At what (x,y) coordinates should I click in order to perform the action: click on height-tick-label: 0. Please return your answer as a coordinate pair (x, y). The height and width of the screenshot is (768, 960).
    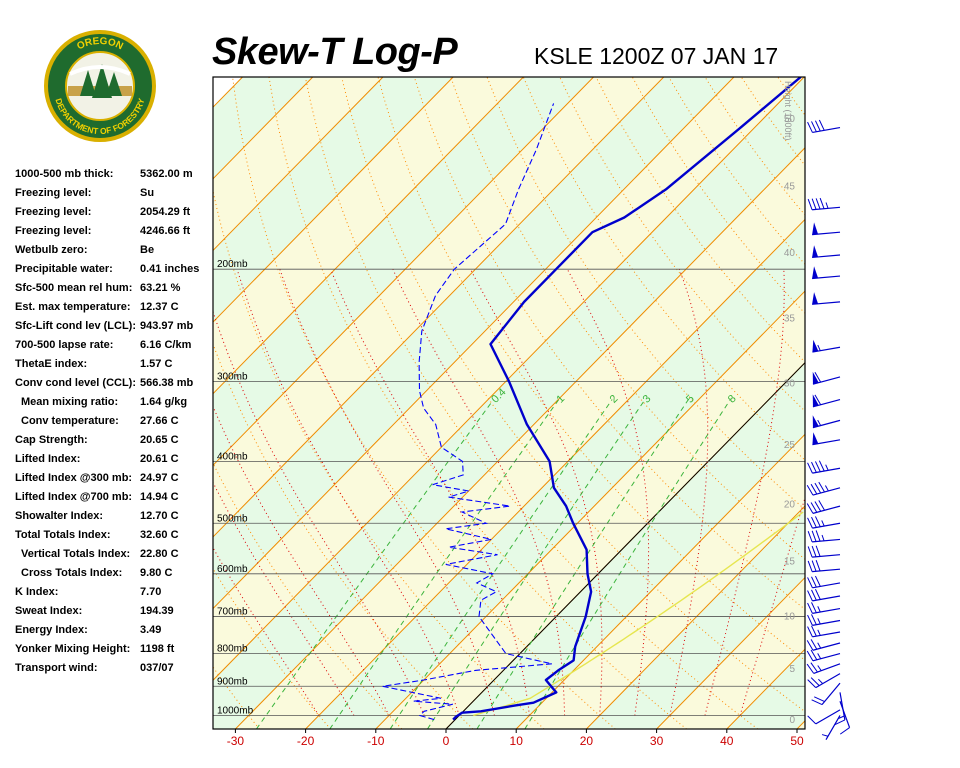
    Looking at the image, I should click on (792, 720).